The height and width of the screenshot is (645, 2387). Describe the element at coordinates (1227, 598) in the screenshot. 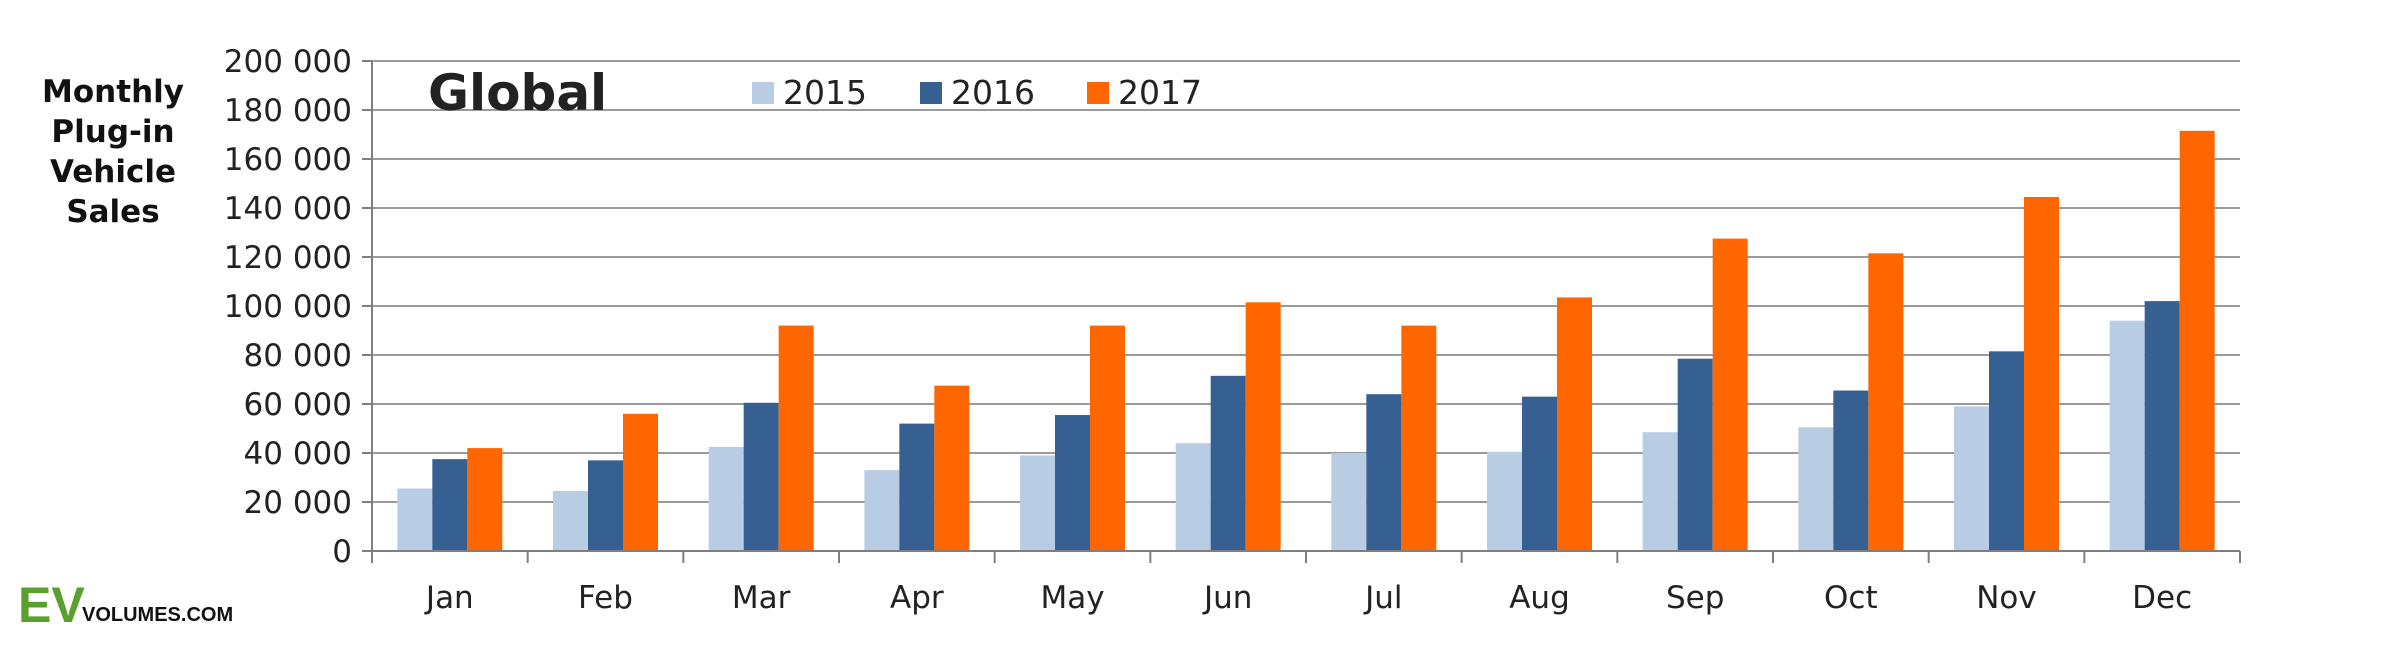

I see `x-tick-label: Jun` at that location.